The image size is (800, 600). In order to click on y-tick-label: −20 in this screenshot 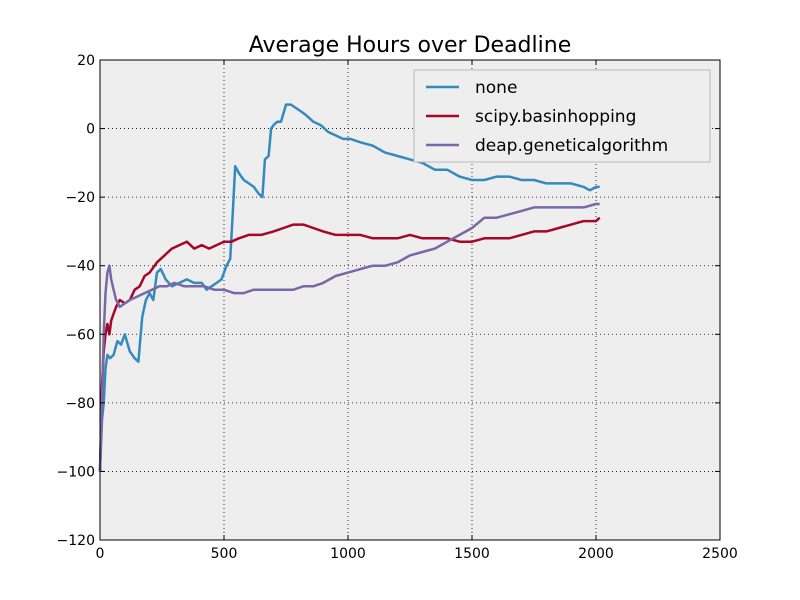, I will do `click(80, 198)`.